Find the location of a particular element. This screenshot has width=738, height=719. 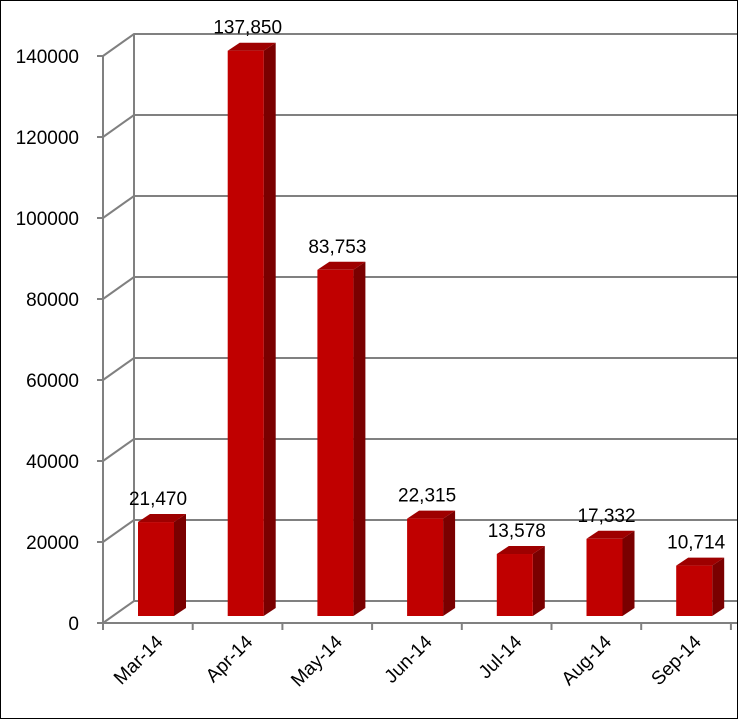

x-category-label: Sep-14 is located at coordinates (677, 660).